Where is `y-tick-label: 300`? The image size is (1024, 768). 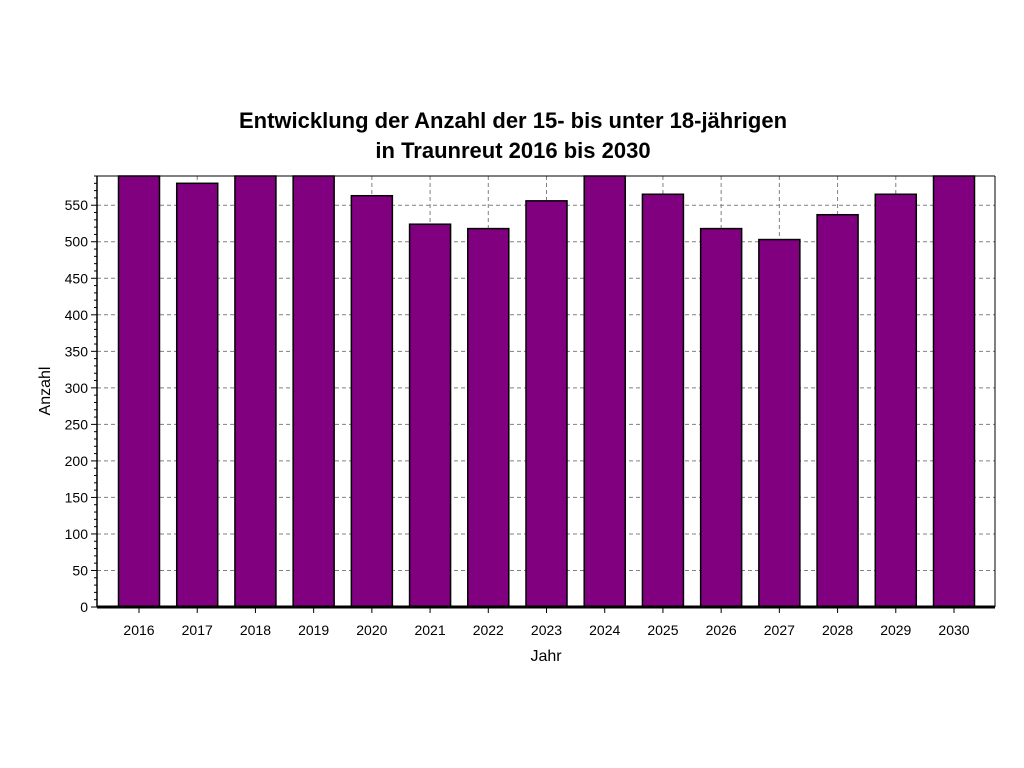
y-tick-label: 300 is located at coordinates (77, 388).